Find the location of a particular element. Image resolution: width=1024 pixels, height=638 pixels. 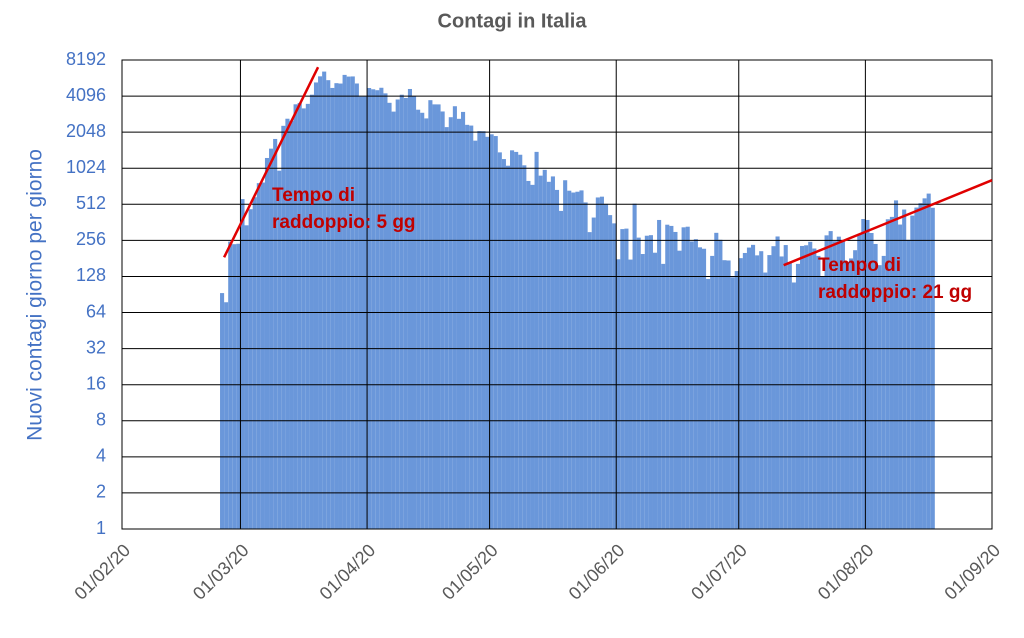

y-tick-label: 8 is located at coordinates (101, 420).